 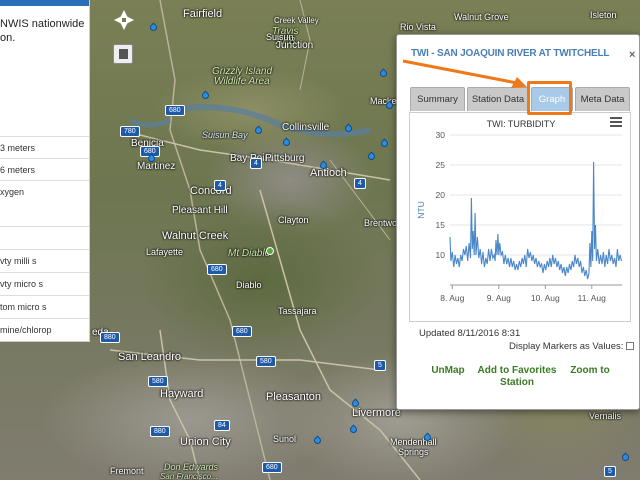 I want to click on map-label: Martinez, so click(x=156, y=166).